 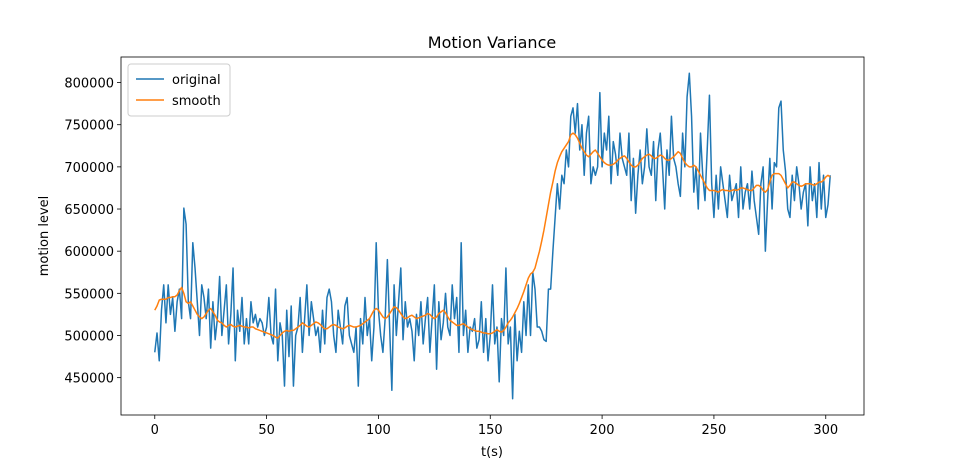 I want to click on y-tick-label: 600000, so click(x=89, y=252).